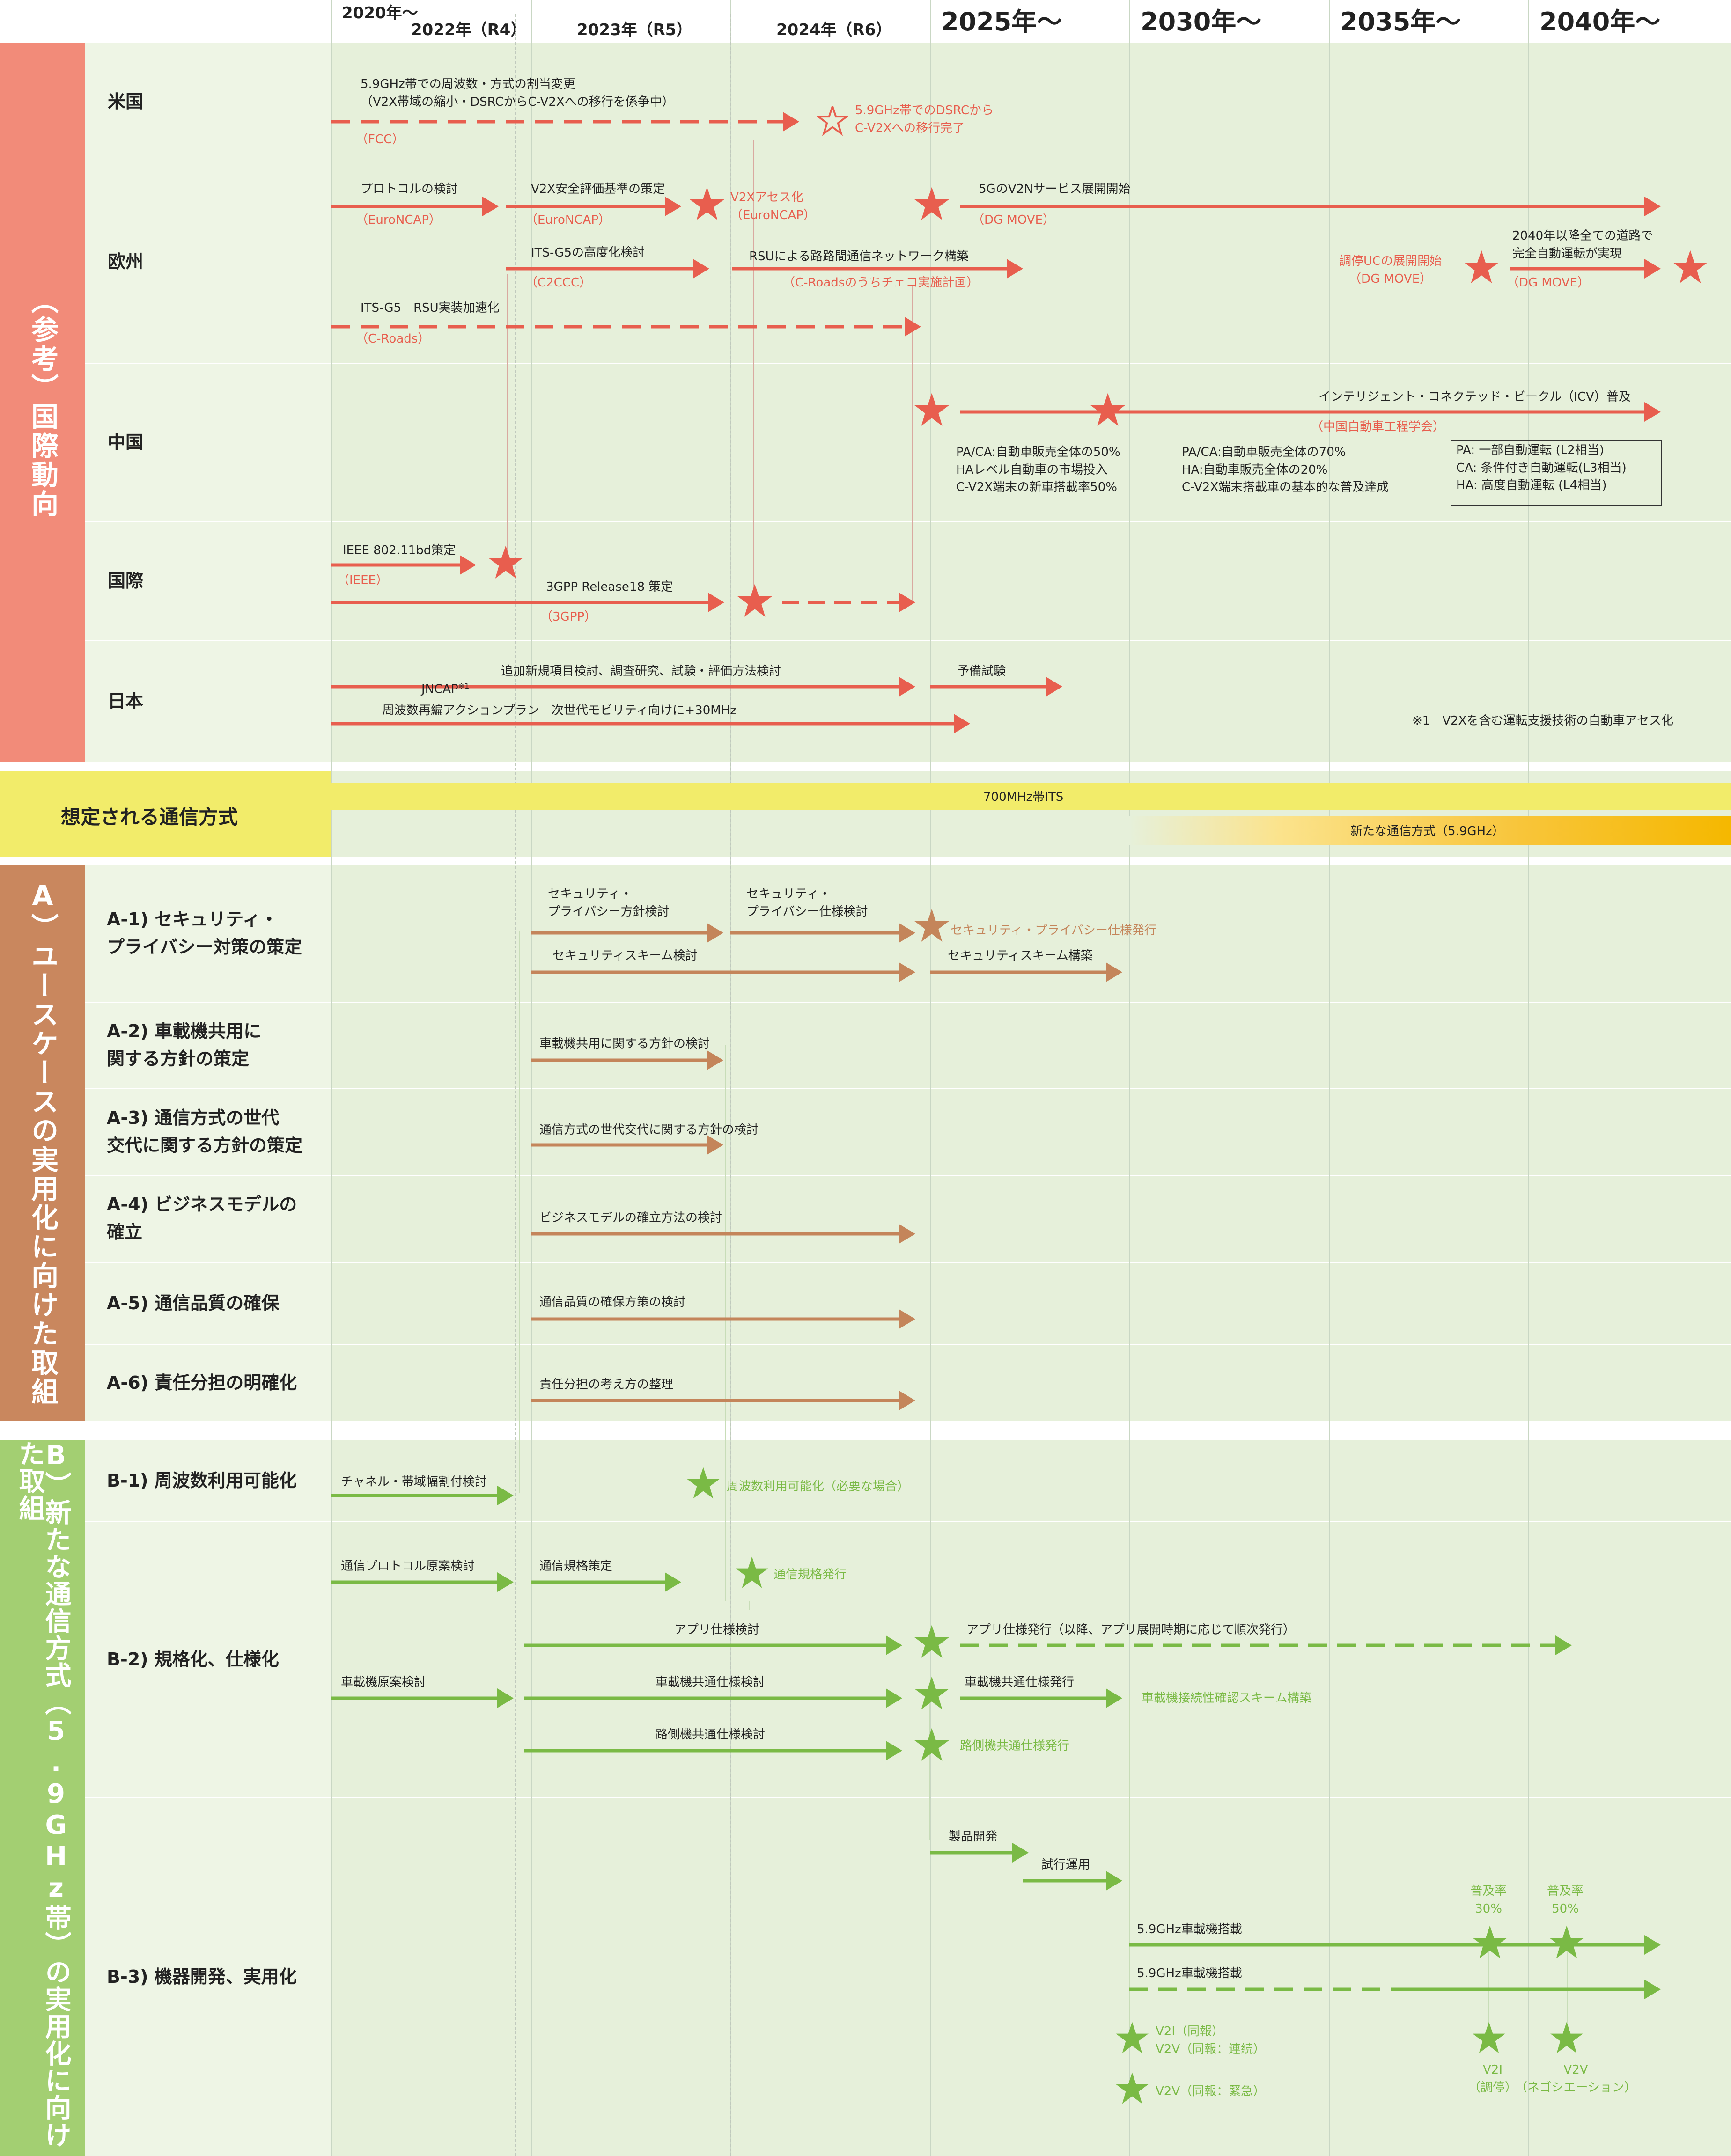  Describe the element at coordinates (818, 1487) in the screenshot. I see `b1-available: 周波数利用可能化（必要な場合）` at that location.